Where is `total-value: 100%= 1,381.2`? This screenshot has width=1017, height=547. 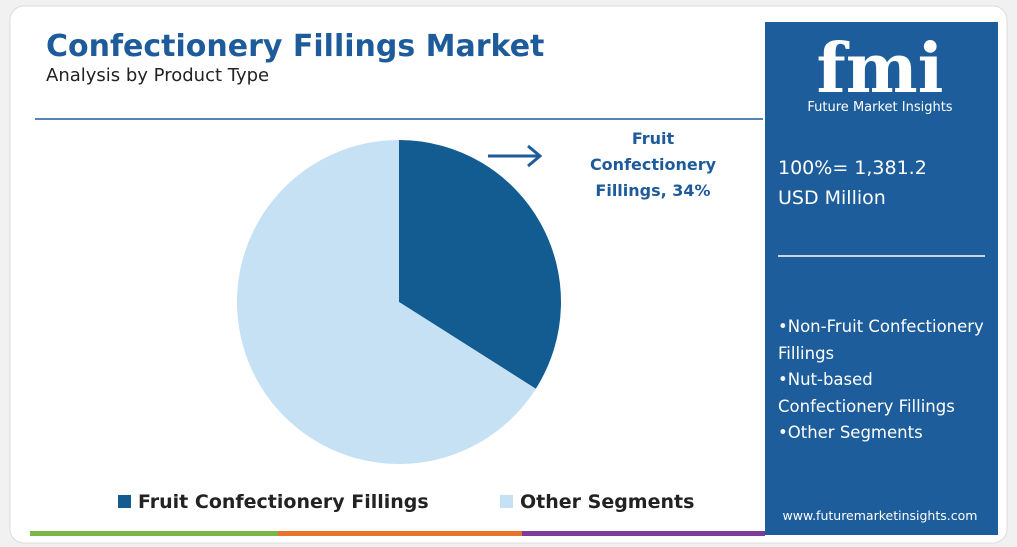 total-value: 100%= 1,381.2 is located at coordinates (852, 168).